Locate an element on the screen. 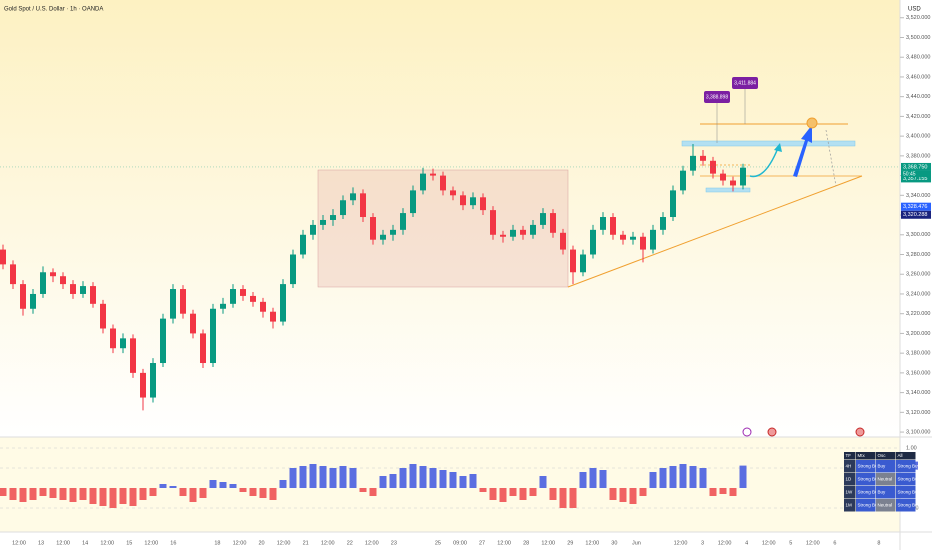 The width and height of the screenshot is (932, 550). x-tick-label: Jun is located at coordinates (636, 543).